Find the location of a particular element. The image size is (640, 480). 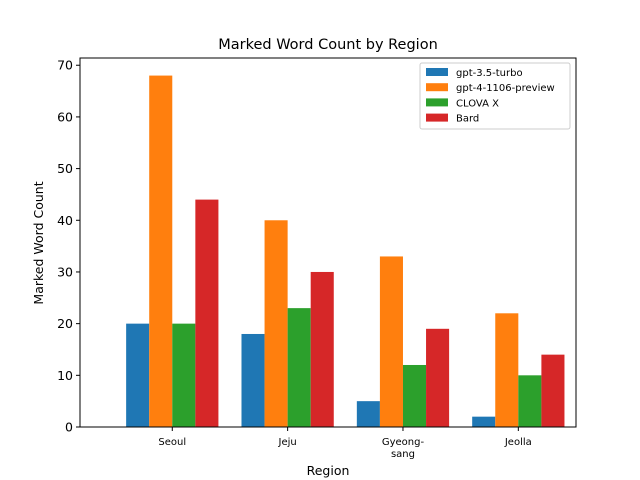

legend-label: Bard is located at coordinates (467, 119).